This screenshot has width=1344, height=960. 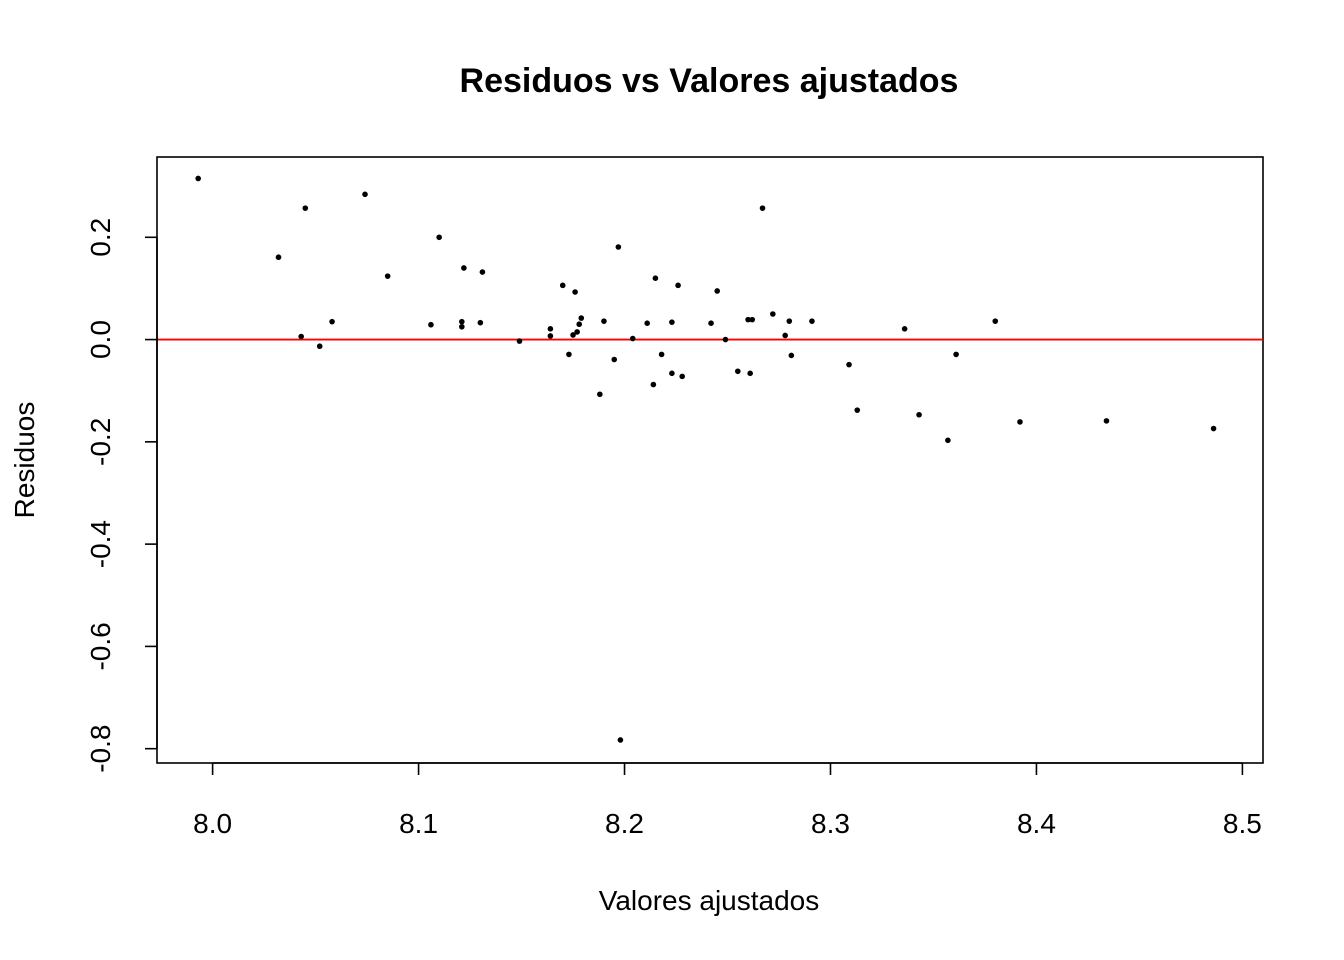 What do you see at coordinates (100, 544) in the screenshot?
I see `y-tick-label: -0.4` at bounding box center [100, 544].